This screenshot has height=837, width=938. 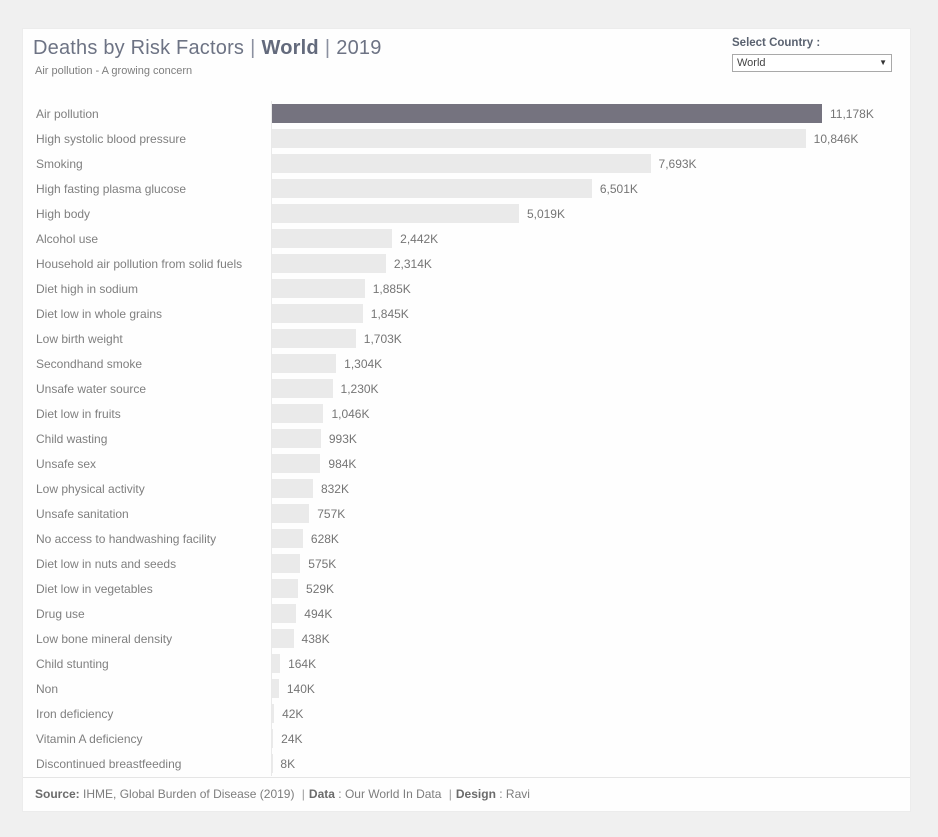 I want to click on value-label: 5,019K, so click(x=545, y=213).